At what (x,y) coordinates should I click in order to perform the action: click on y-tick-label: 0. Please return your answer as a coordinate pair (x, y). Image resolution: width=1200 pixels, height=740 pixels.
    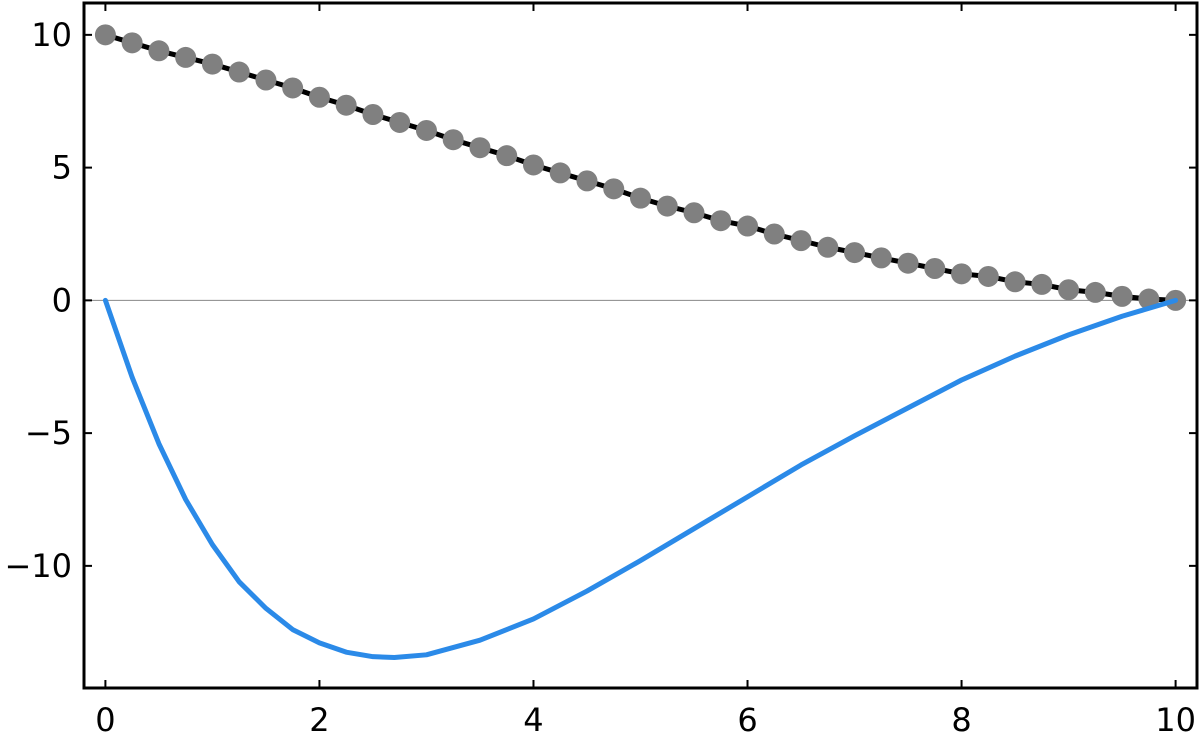
    Looking at the image, I should click on (62, 300).